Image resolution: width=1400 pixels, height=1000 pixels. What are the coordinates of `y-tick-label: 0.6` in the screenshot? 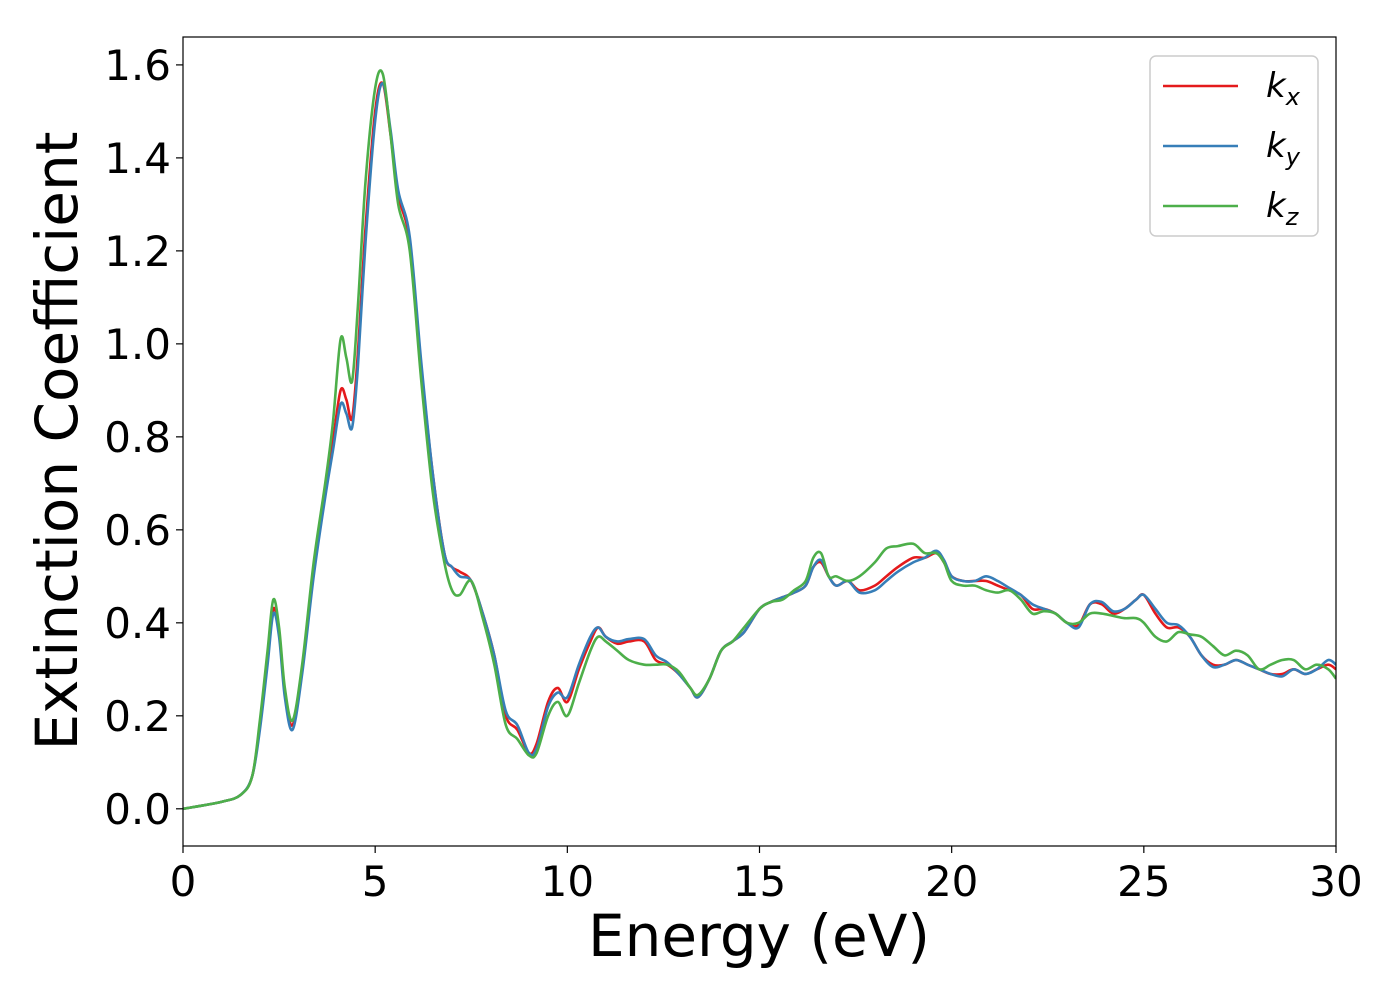 It's located at (137, 530).